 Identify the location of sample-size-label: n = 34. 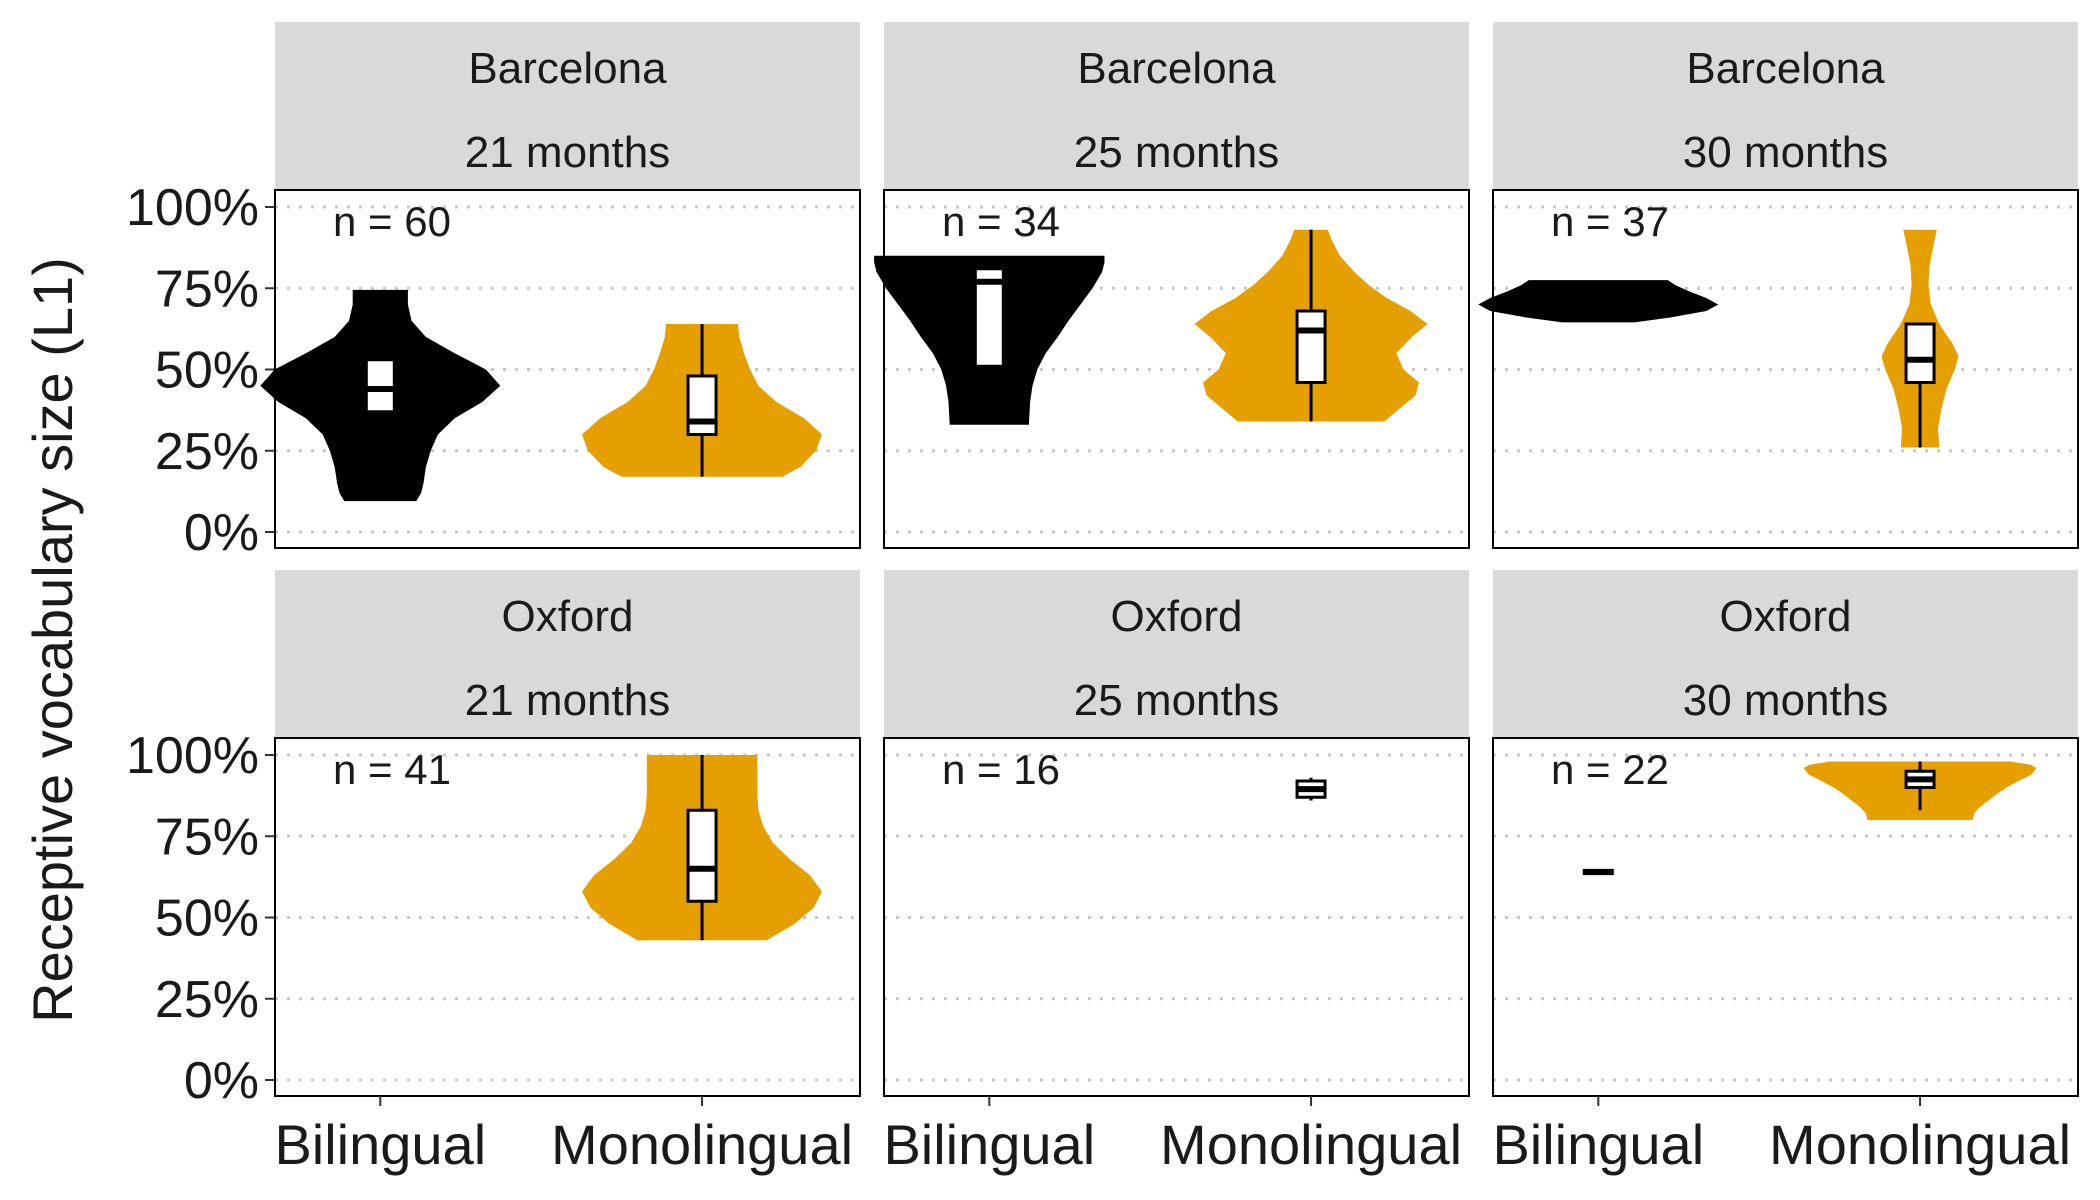
(1001, 221).